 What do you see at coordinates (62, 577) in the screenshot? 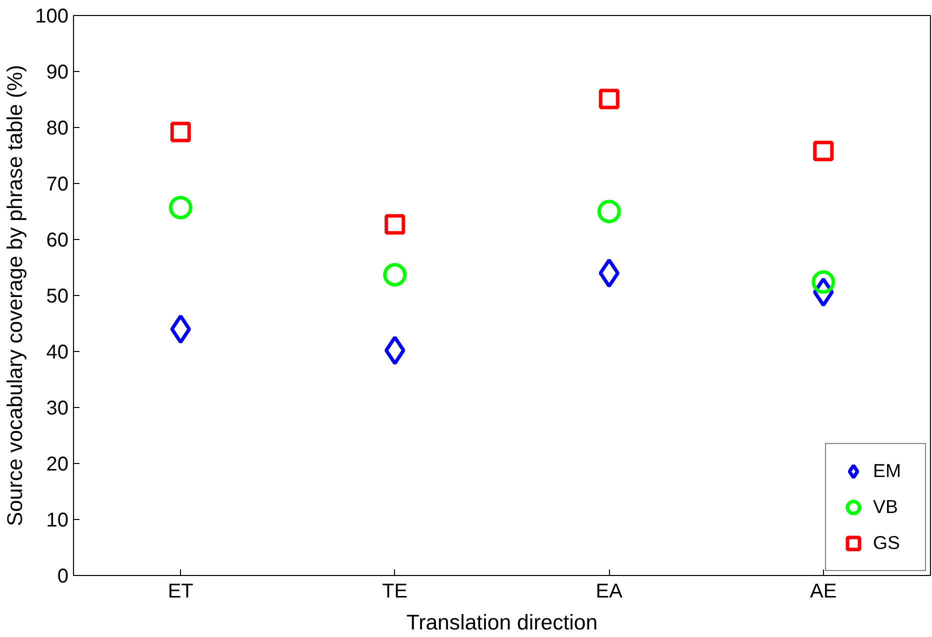
I see `y-tick-label: 0` at bounding box center [62, 577].